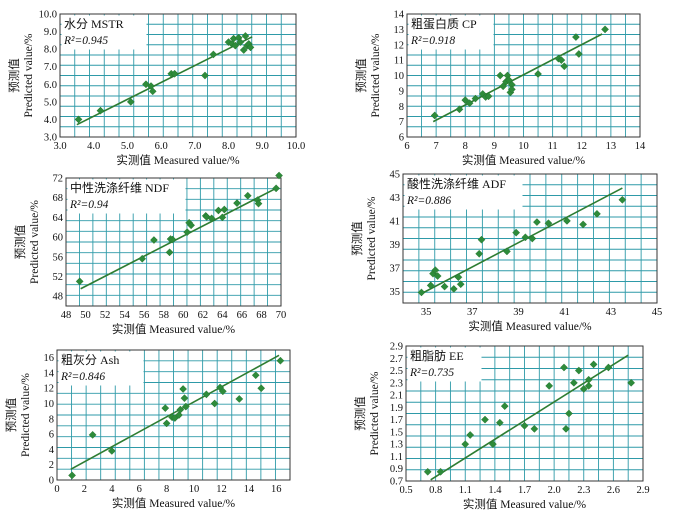 The width and height of the screenshot is (700, 529). I want to click on y-tick-label: 0, so click(51, 481).